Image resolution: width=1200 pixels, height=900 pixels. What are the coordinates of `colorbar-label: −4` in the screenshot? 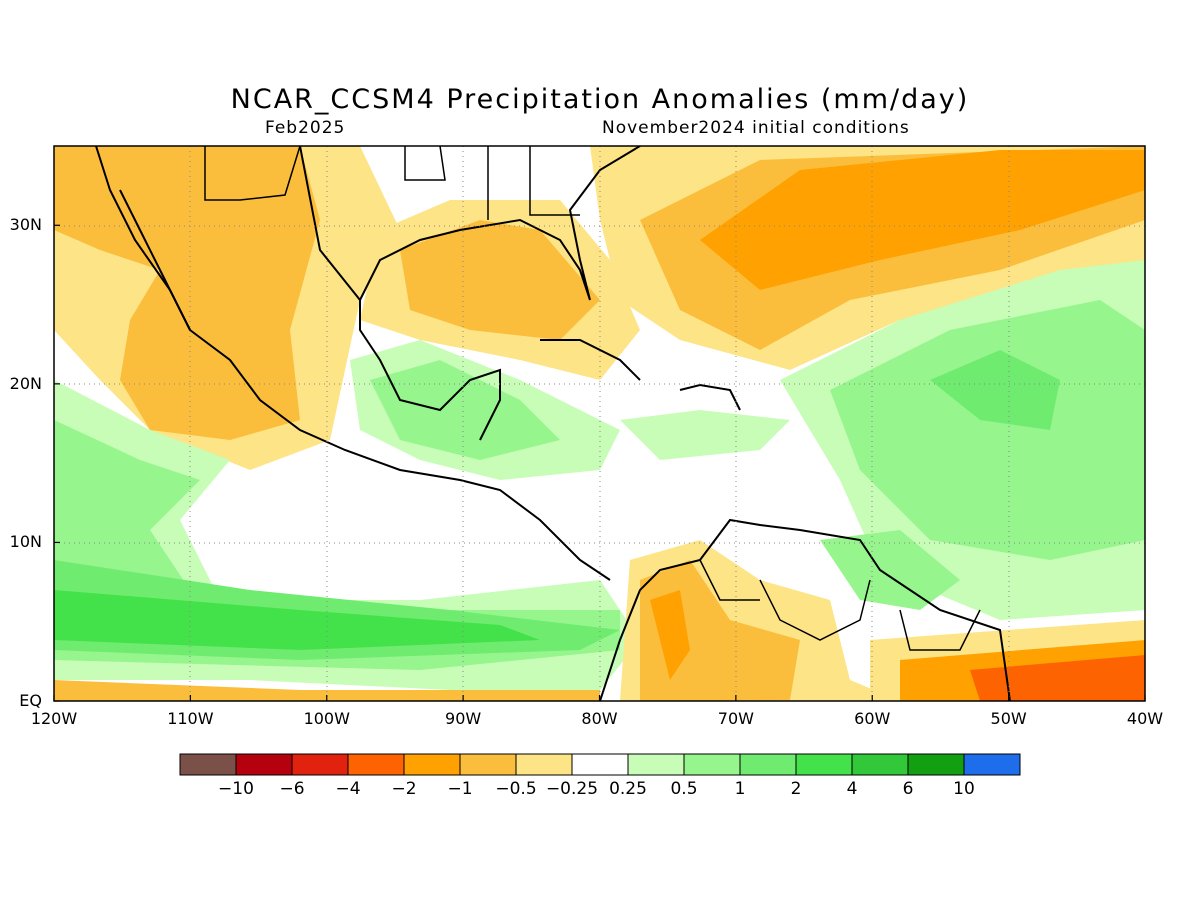 It's located at (347, 789).